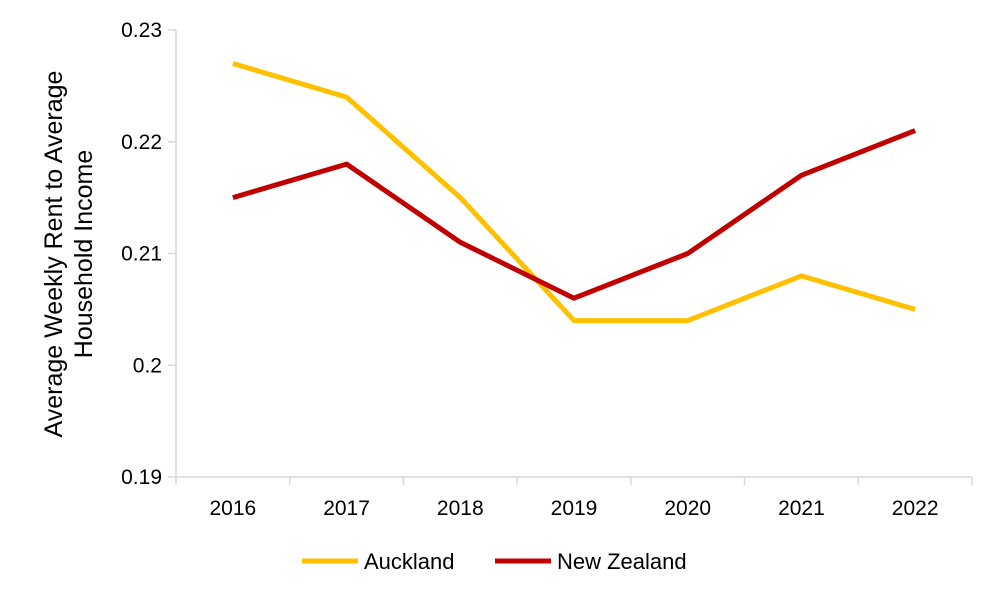 The height and width of the screenshot is (600, 1000). What do you see at coordinates (346, 508) in the screenshot?
I see `x-tick-label: 2017` at bounding box center [346, 508].